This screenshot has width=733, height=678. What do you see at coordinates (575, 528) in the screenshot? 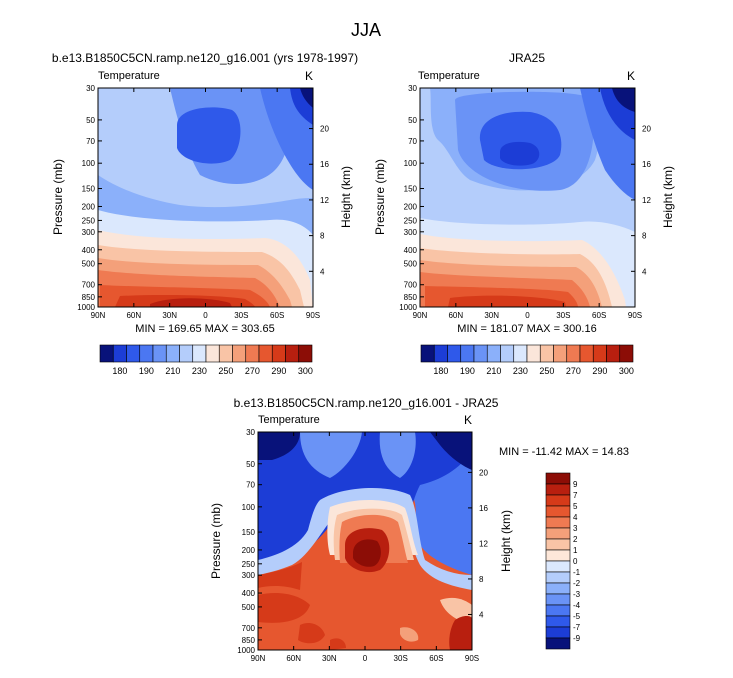
I see `colorbar-label: 3` at bounding box center [575, 528].